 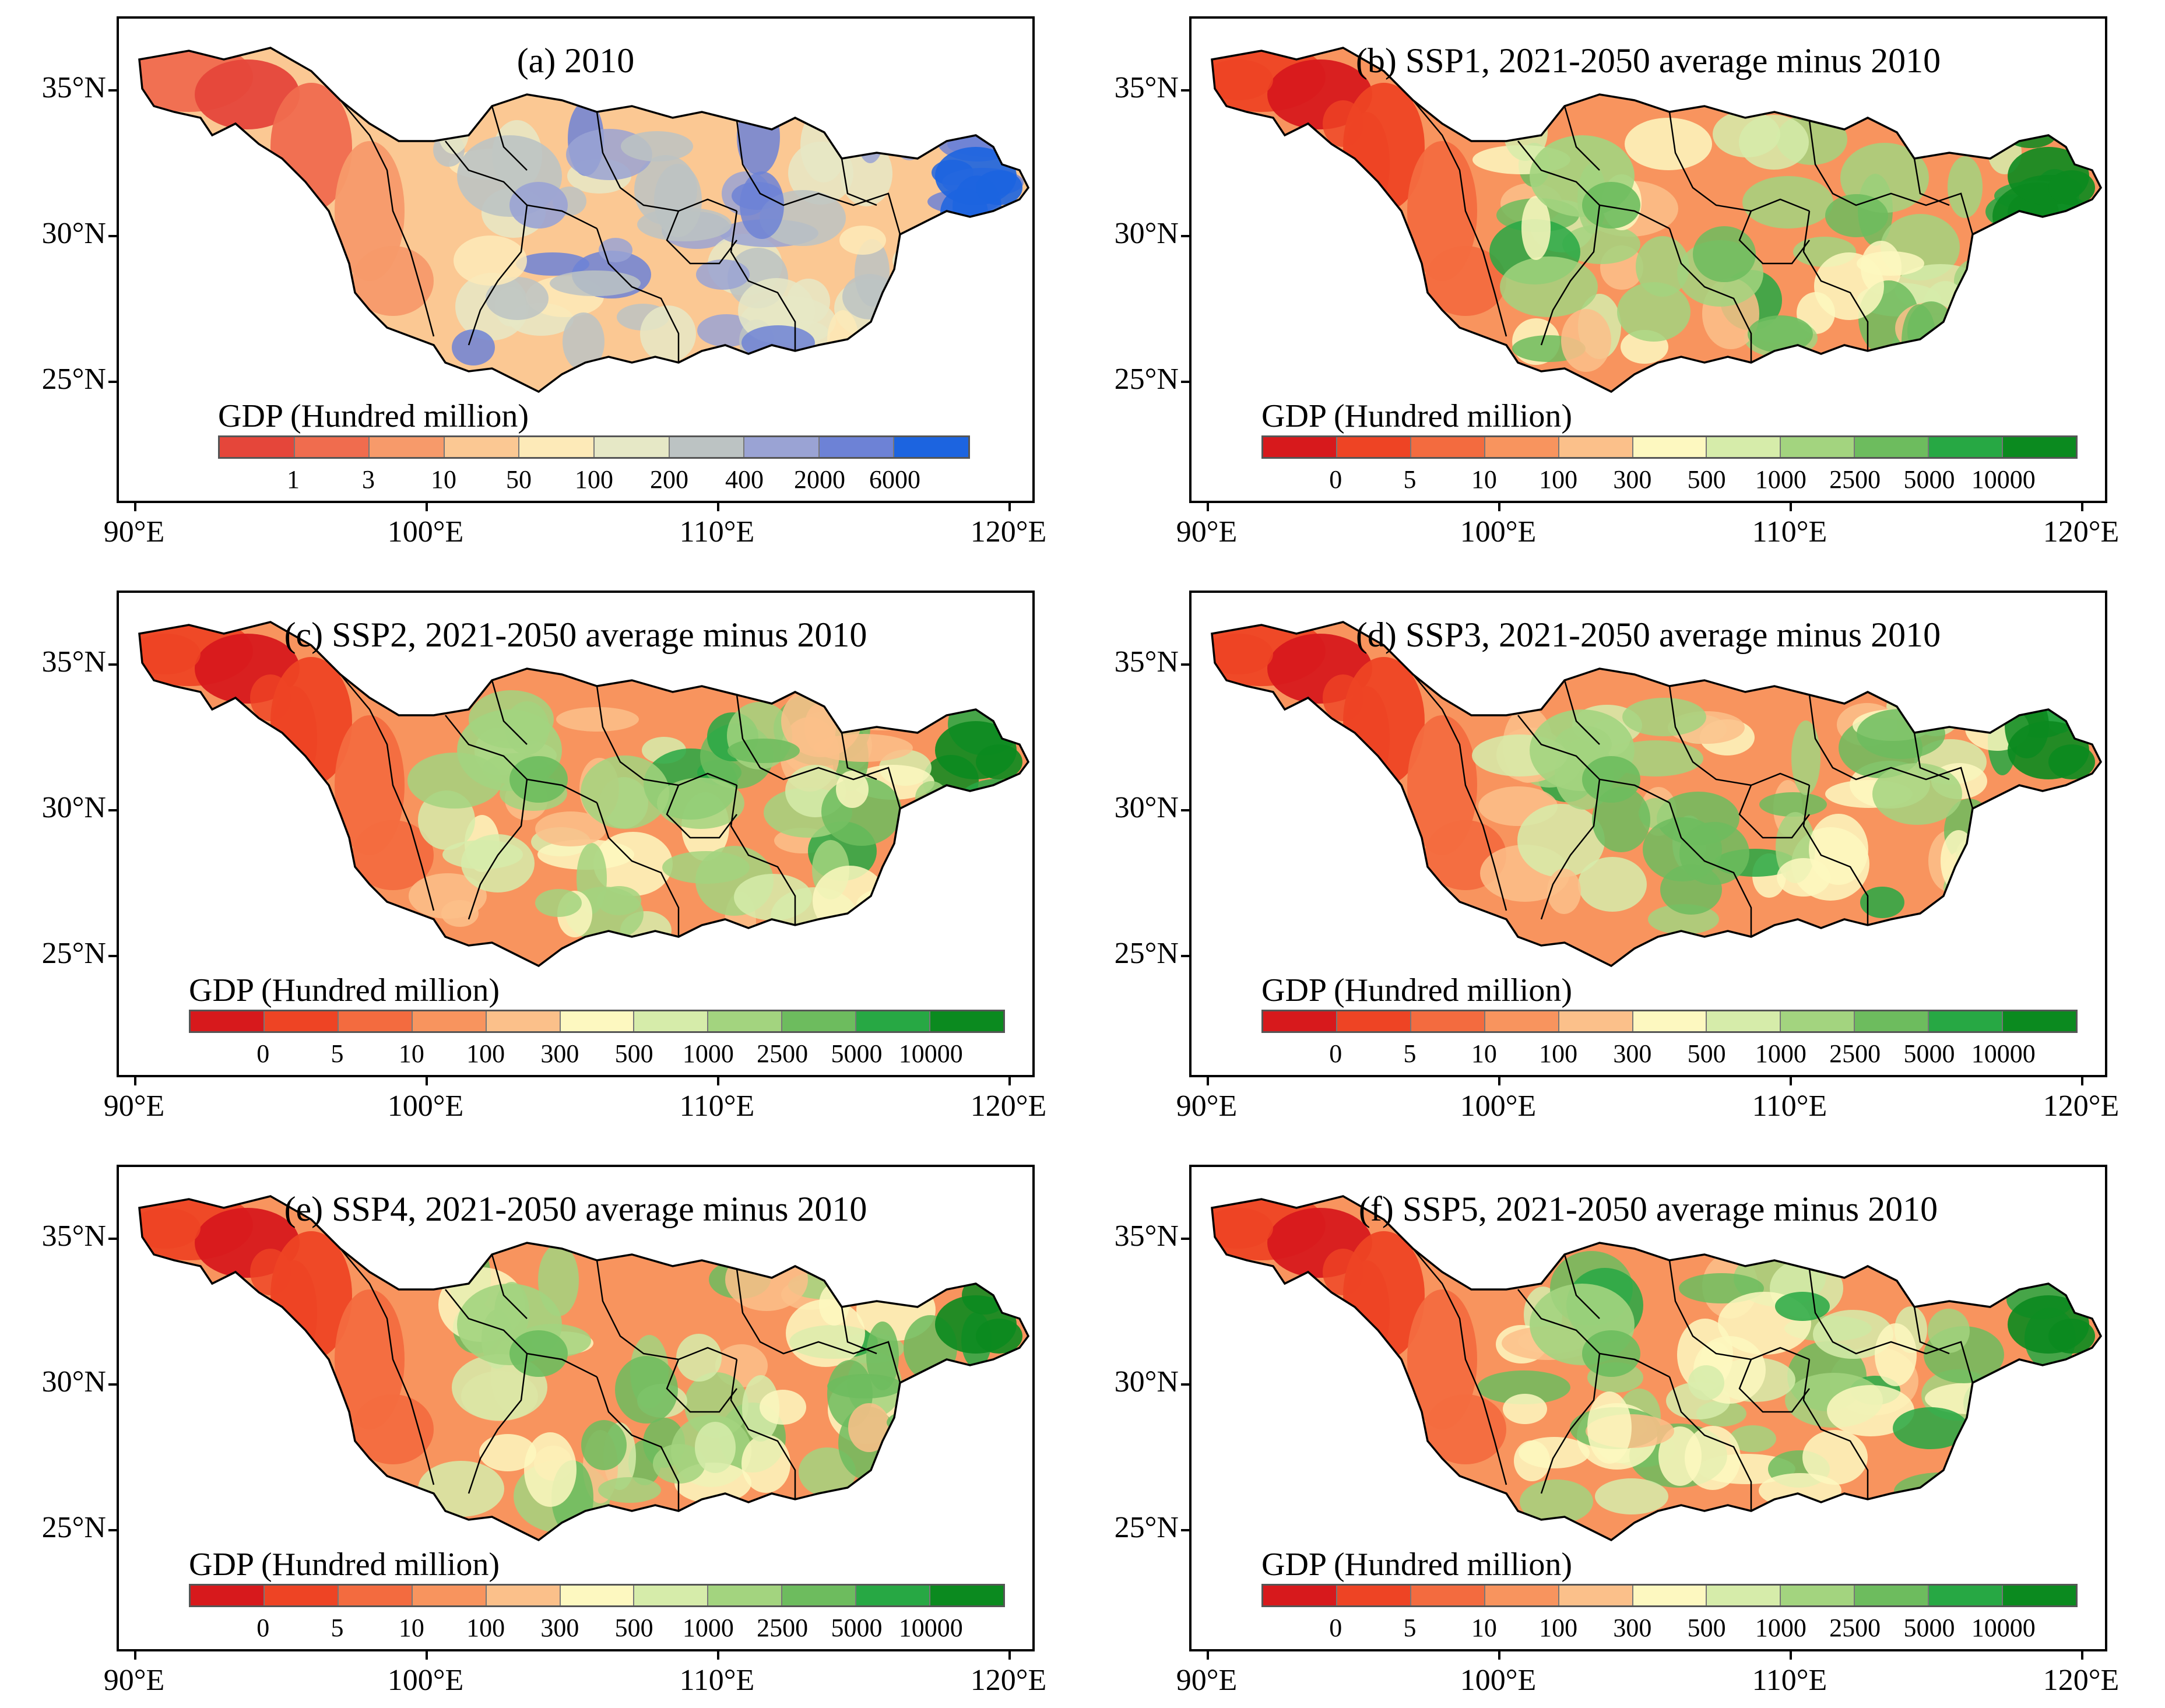 I want to click on legend-tick-label: 2000, so click(x=820, y=479).